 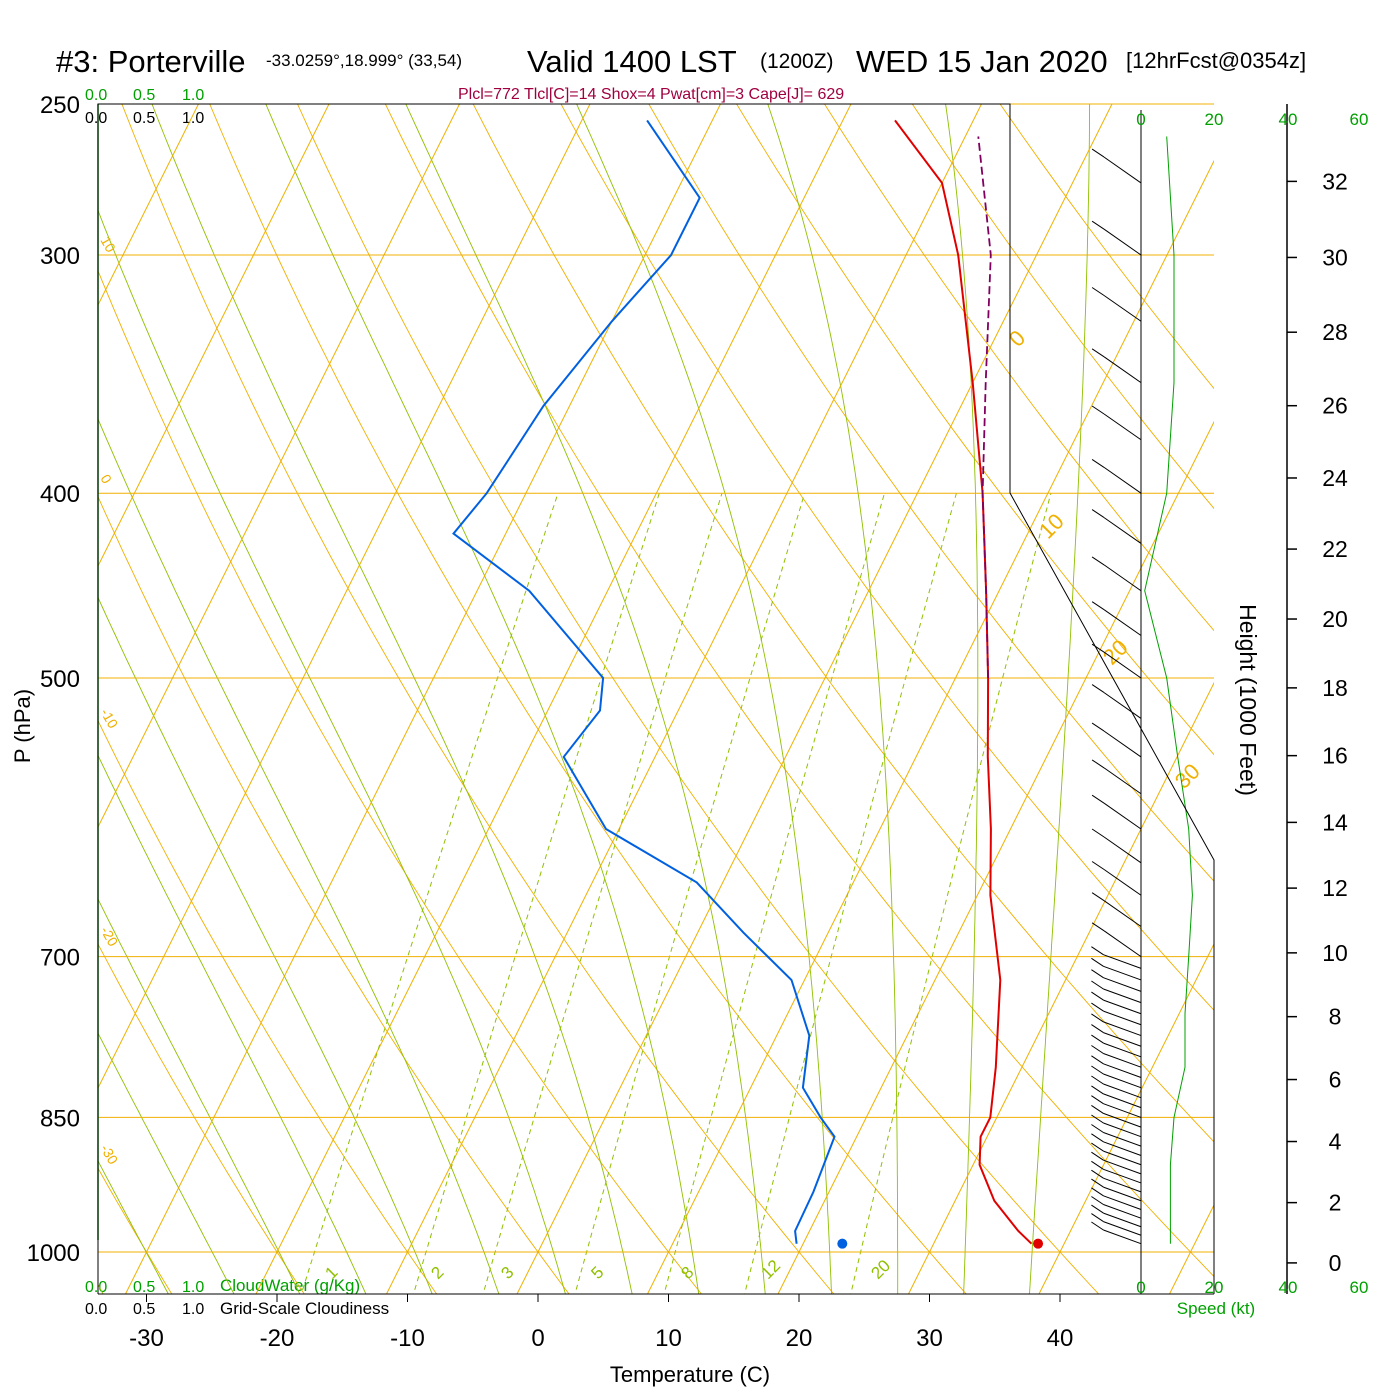 What do you see at coordinates (193, 1287) in the screenshot?
I see `cloudwater-scale-bottom-2: 1.0` at bounding box center [193, 1287].